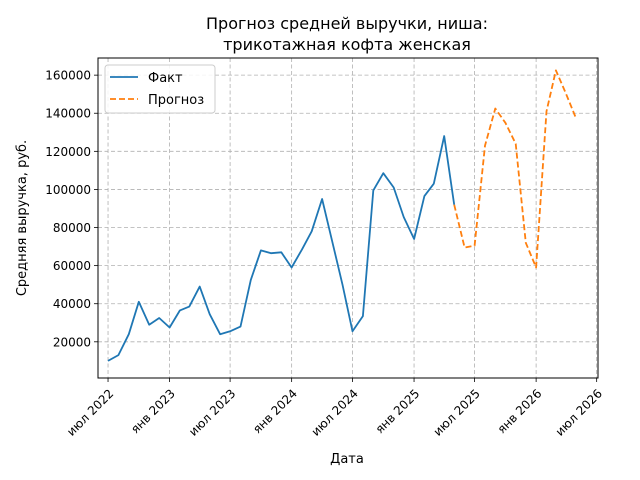  What do you see at coordinates (212, 412) in the screenshot?
I see `x-tick-label: июл 2023` at bounding box center [212, 412].